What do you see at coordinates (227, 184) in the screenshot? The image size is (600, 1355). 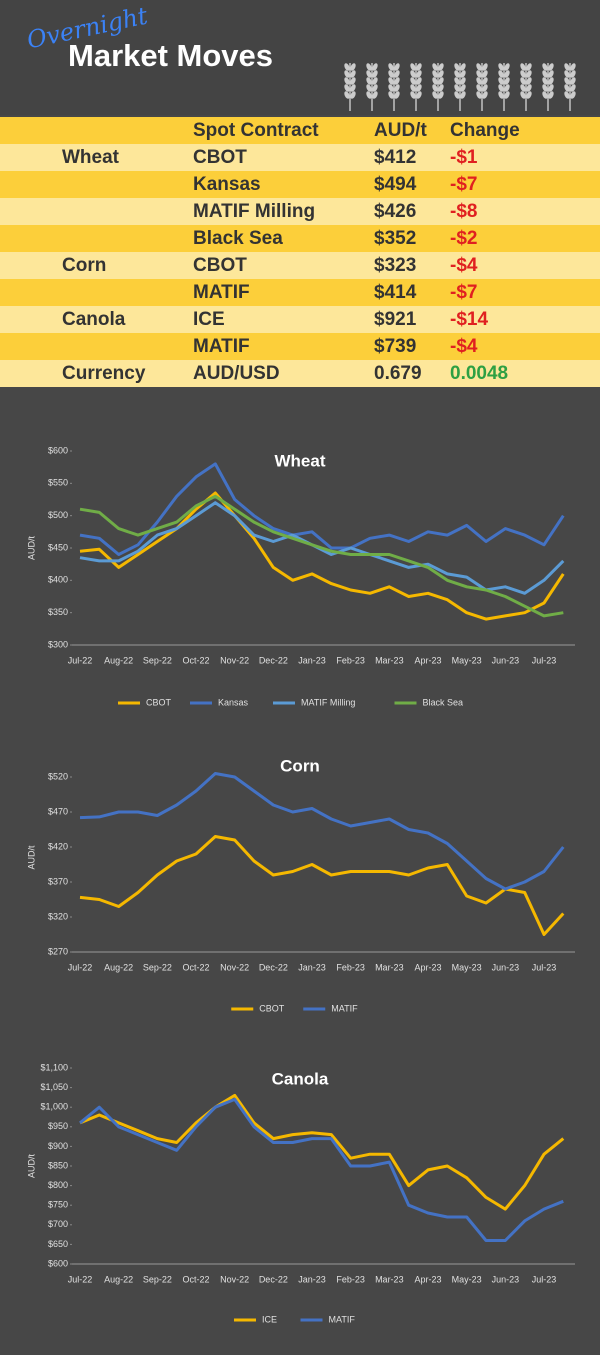 I see `table-cell: Kansas` at bounding box center [227, 184].